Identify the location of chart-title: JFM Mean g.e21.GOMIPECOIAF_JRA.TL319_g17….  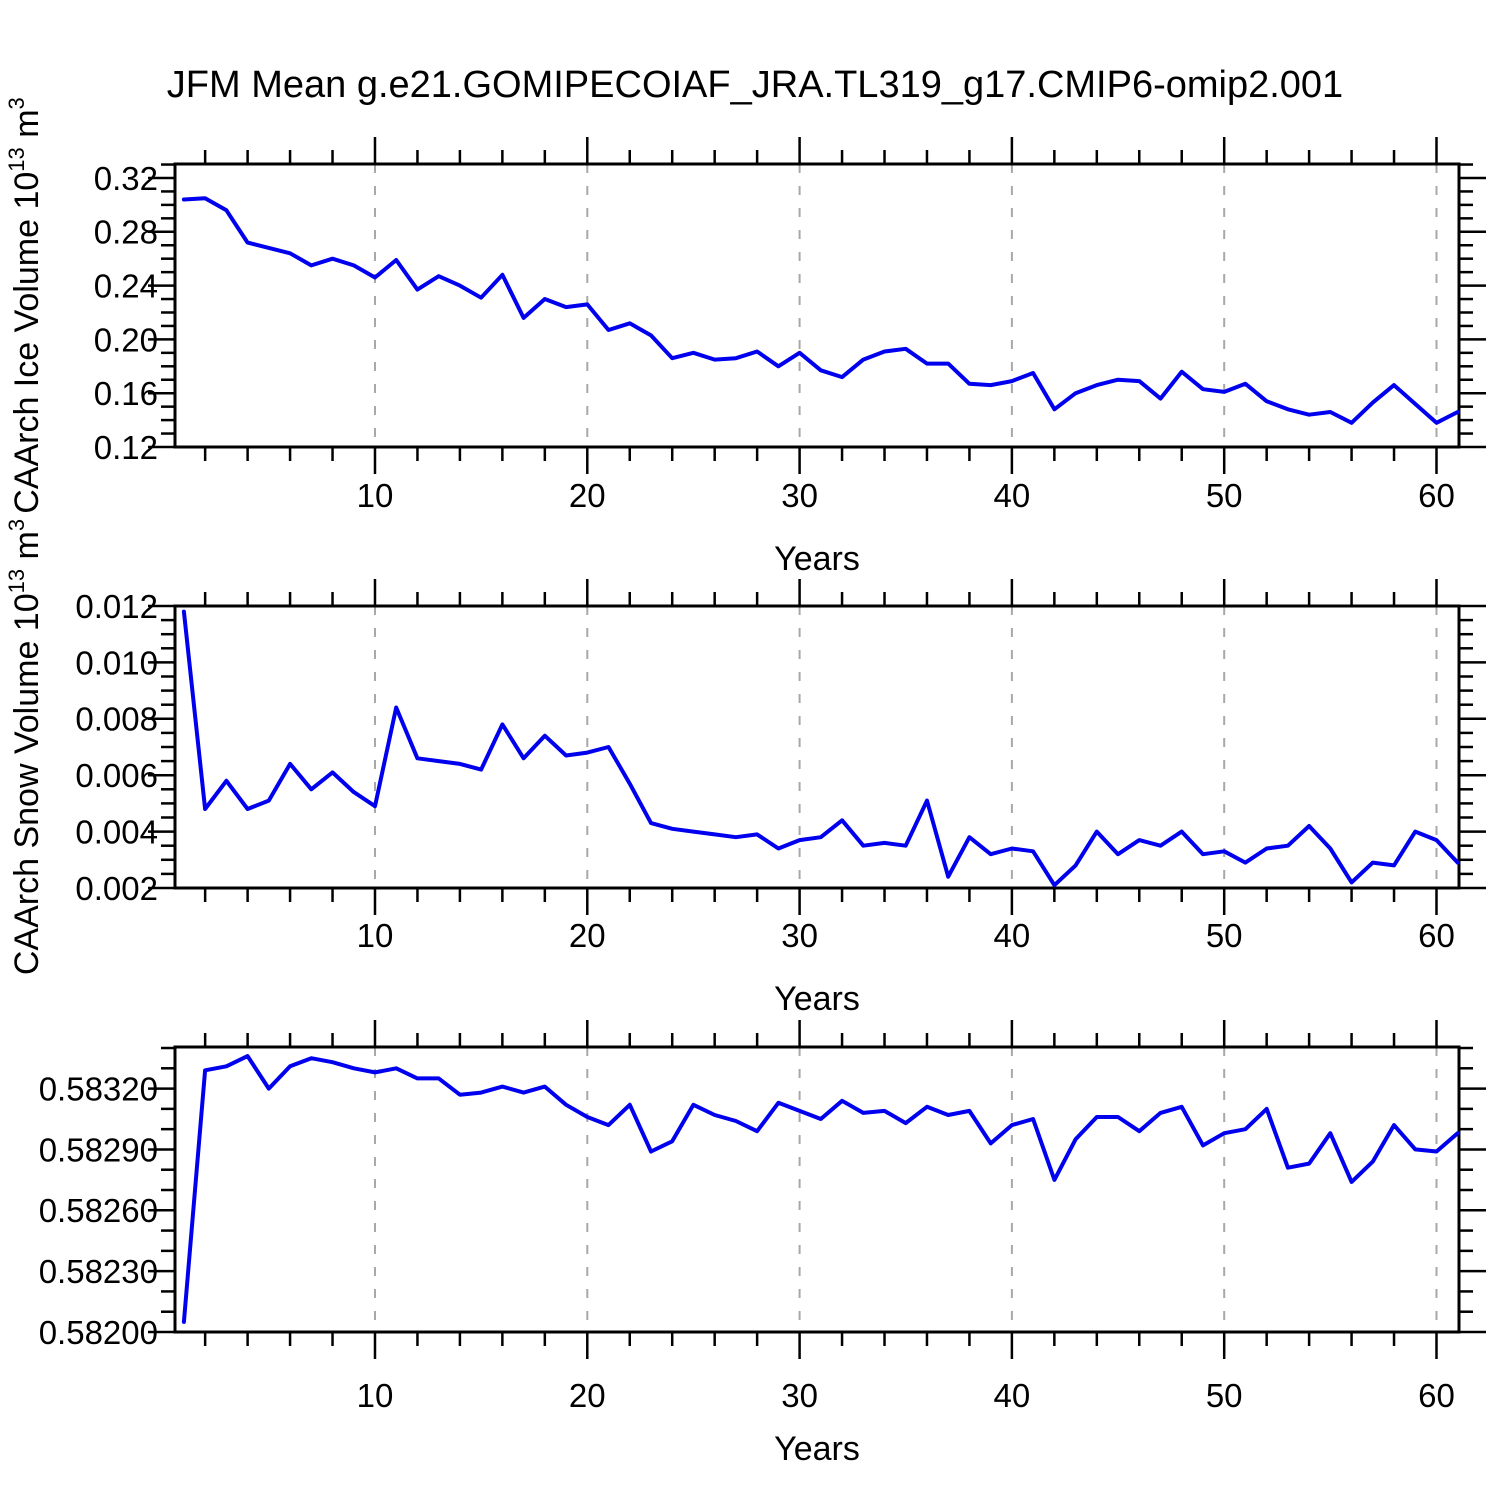
(755, 85).